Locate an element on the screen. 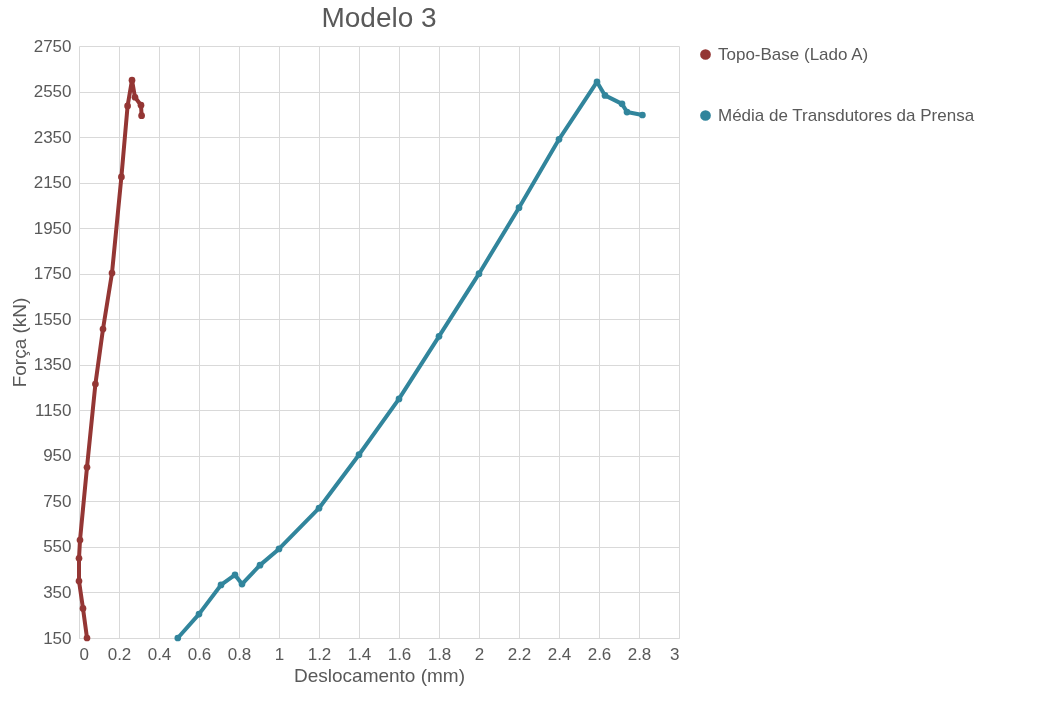 The width and height of the screenshot is (1050, 709). y-tick-label: 1350 is located at coordinates (52, 365).